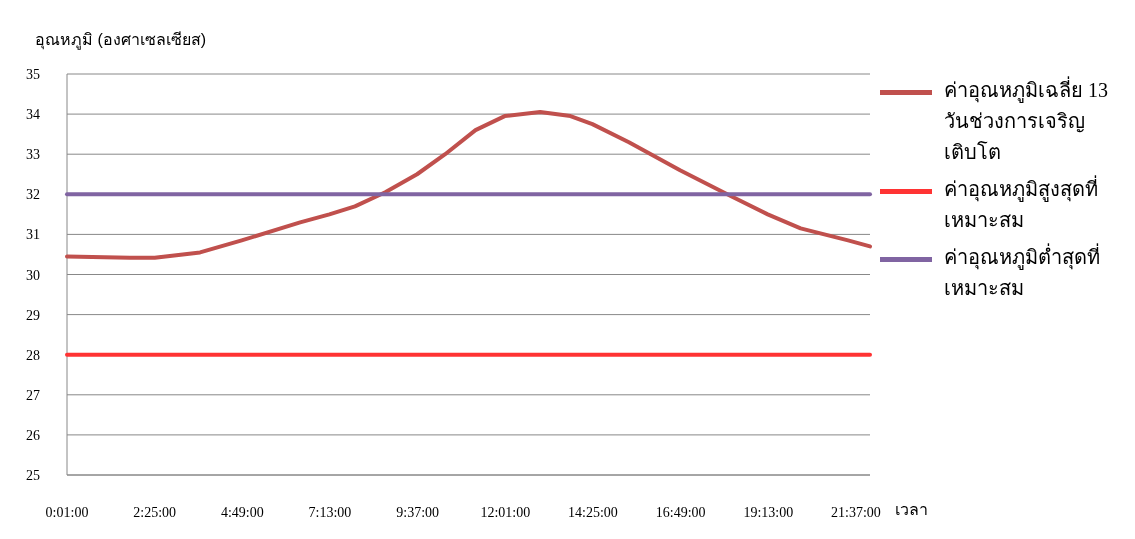 The height and width of the screenshot is (539, 1135). I want to click on x-tick-label: 2:25:00, so click(155, 512).